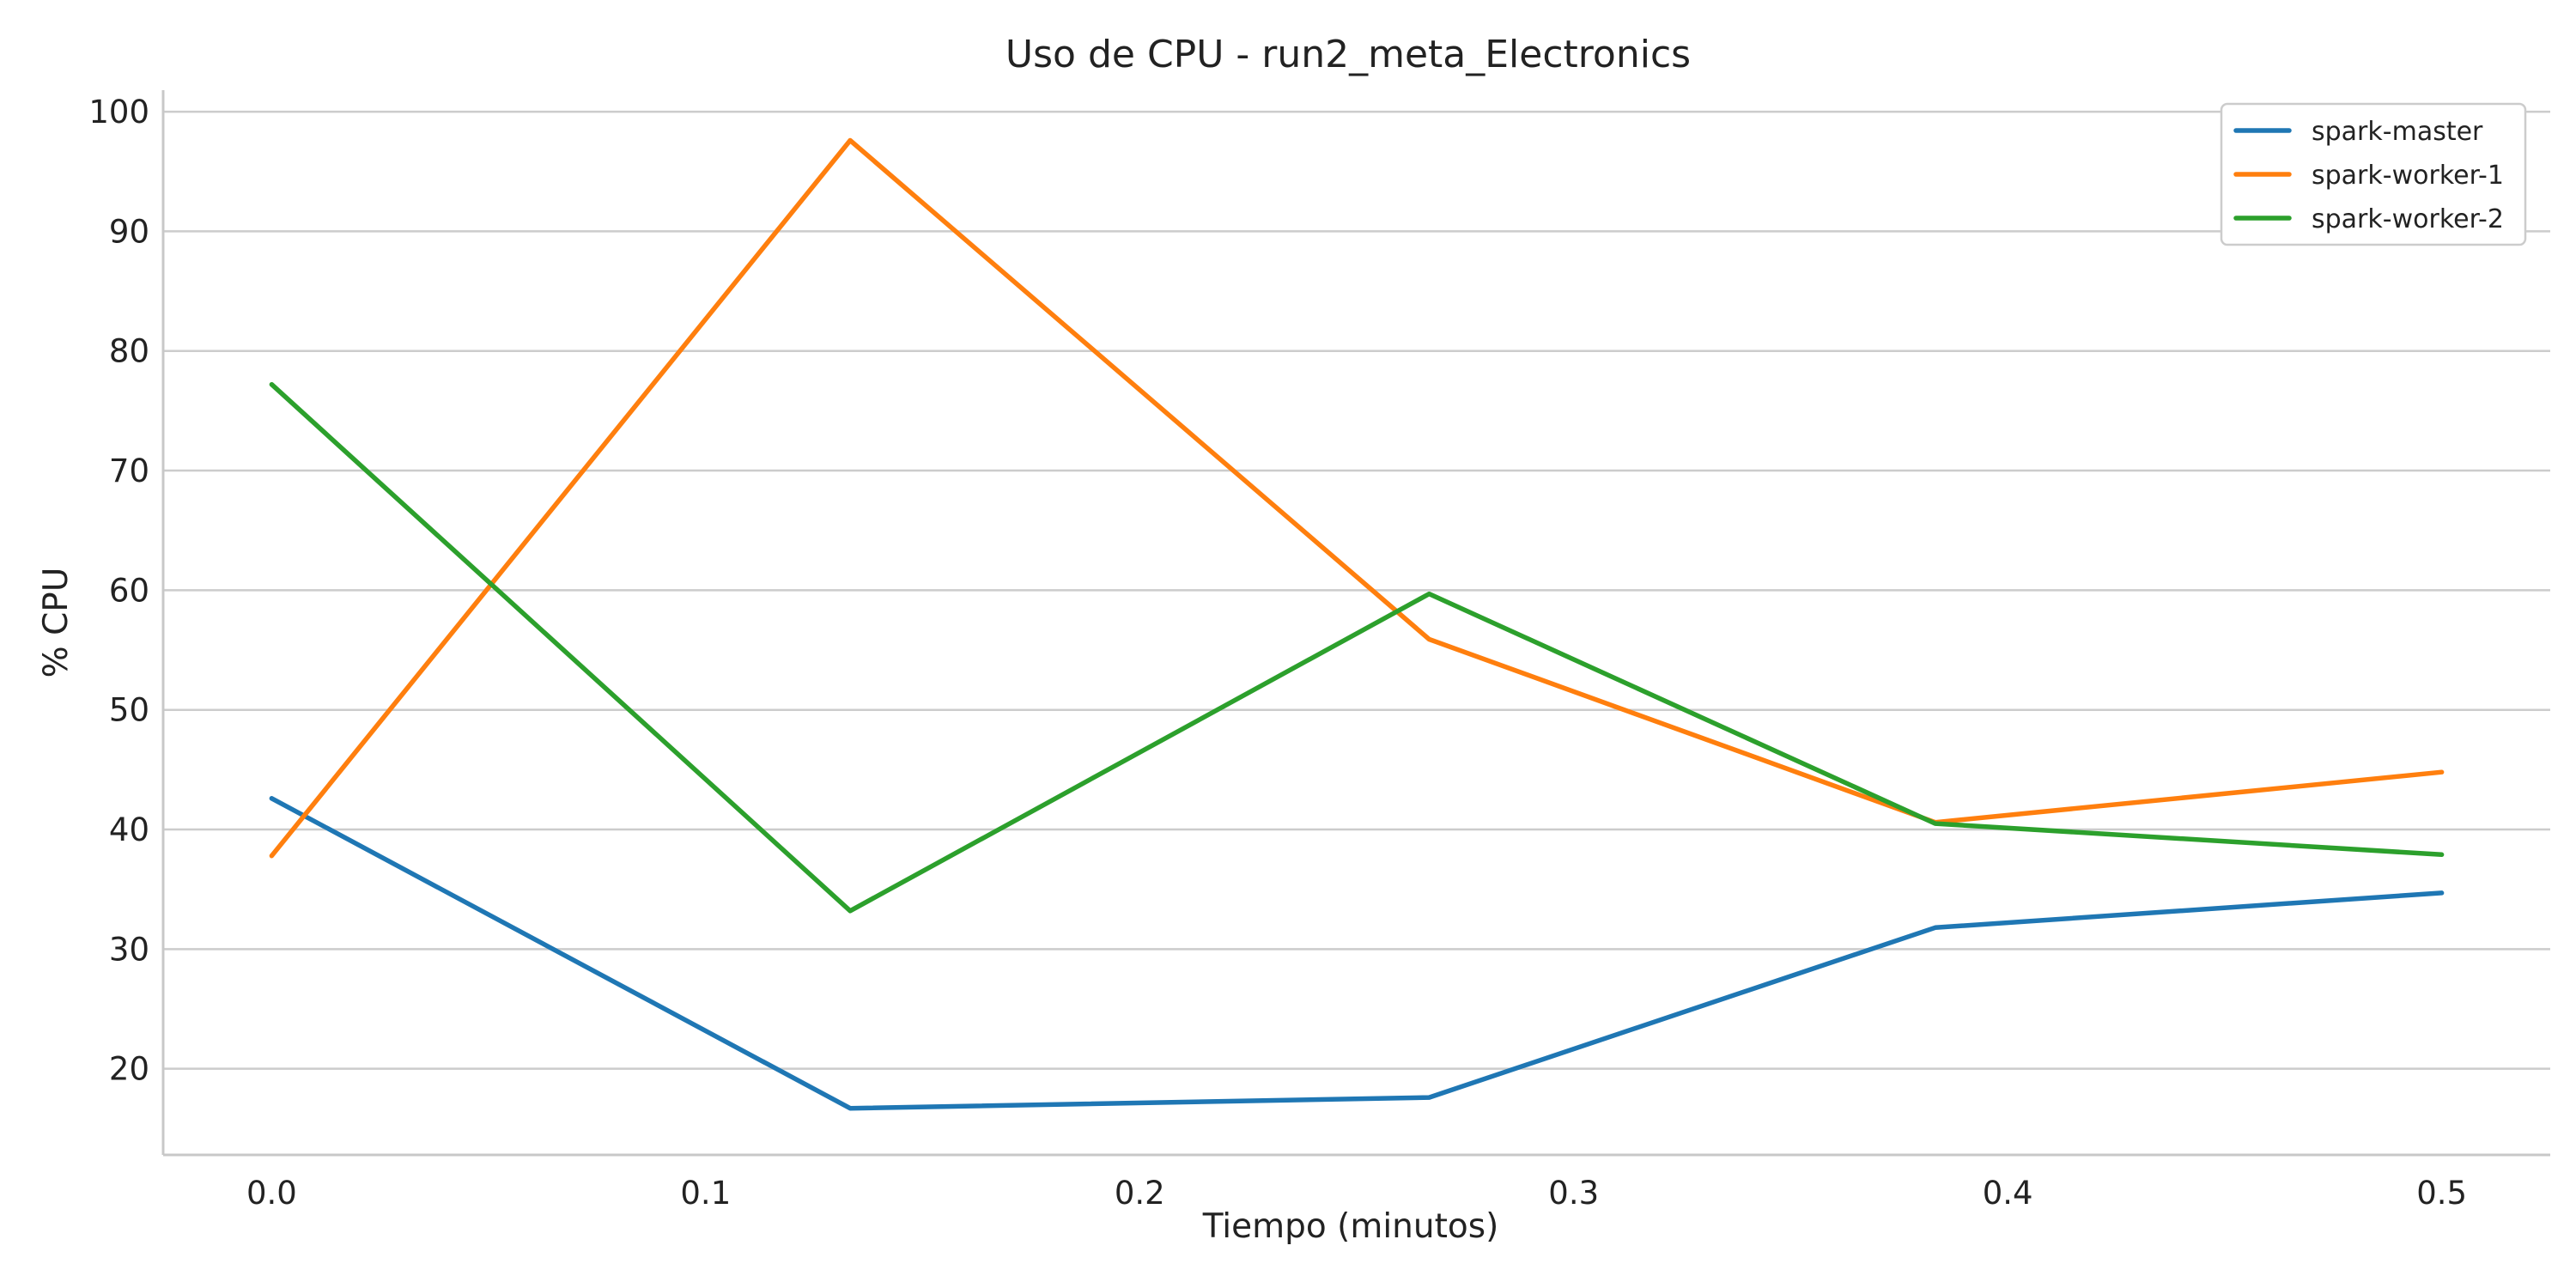 This screenshot has height=1288, width=2576. What do you see at coordinates (2408, 176) in the screenshot?
I see `legend-label-spark-worker-1: spark-worker-1` at bounding box center [2408, 176].